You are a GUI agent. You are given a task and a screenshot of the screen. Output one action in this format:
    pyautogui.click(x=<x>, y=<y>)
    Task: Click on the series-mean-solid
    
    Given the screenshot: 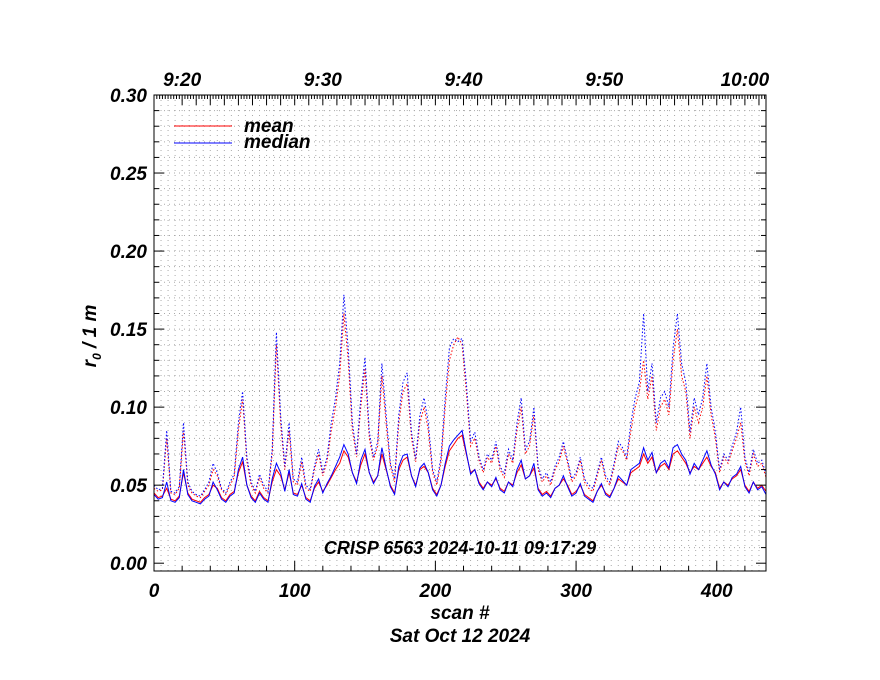 What is the action you would take?
    pyautogui.click(x=460, y=468)
    